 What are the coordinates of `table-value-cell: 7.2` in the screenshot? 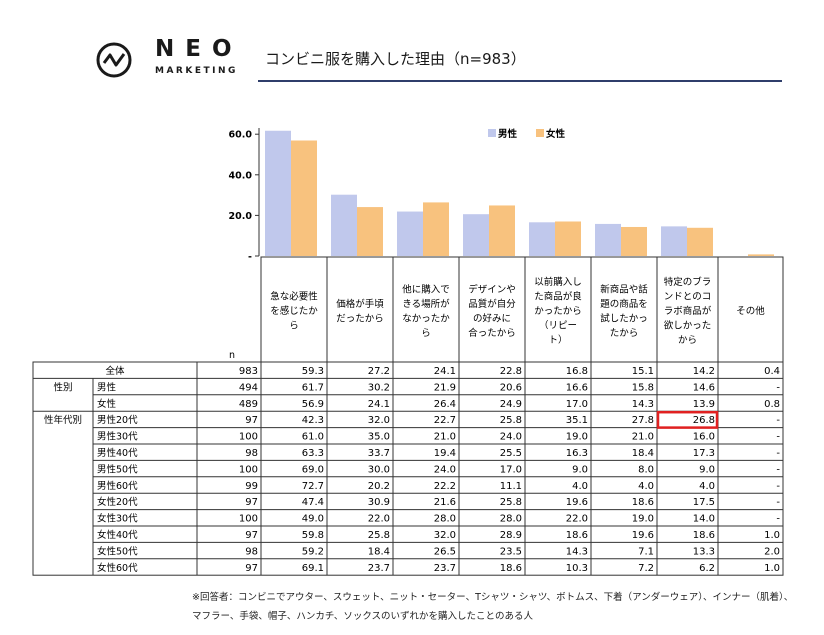 It's located at (646, 568).